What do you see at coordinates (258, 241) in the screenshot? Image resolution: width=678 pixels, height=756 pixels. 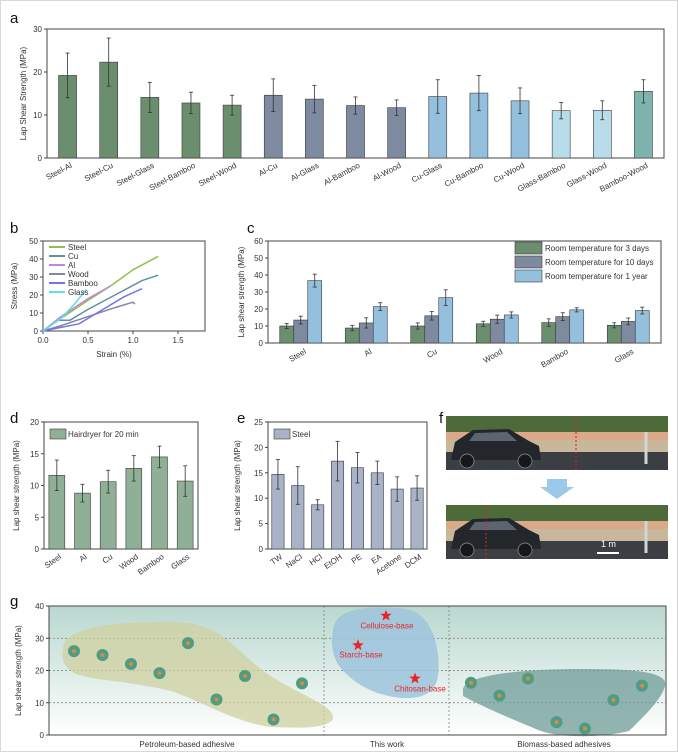 I see `y-tick-label: 60` at bounding box center [258, 241].